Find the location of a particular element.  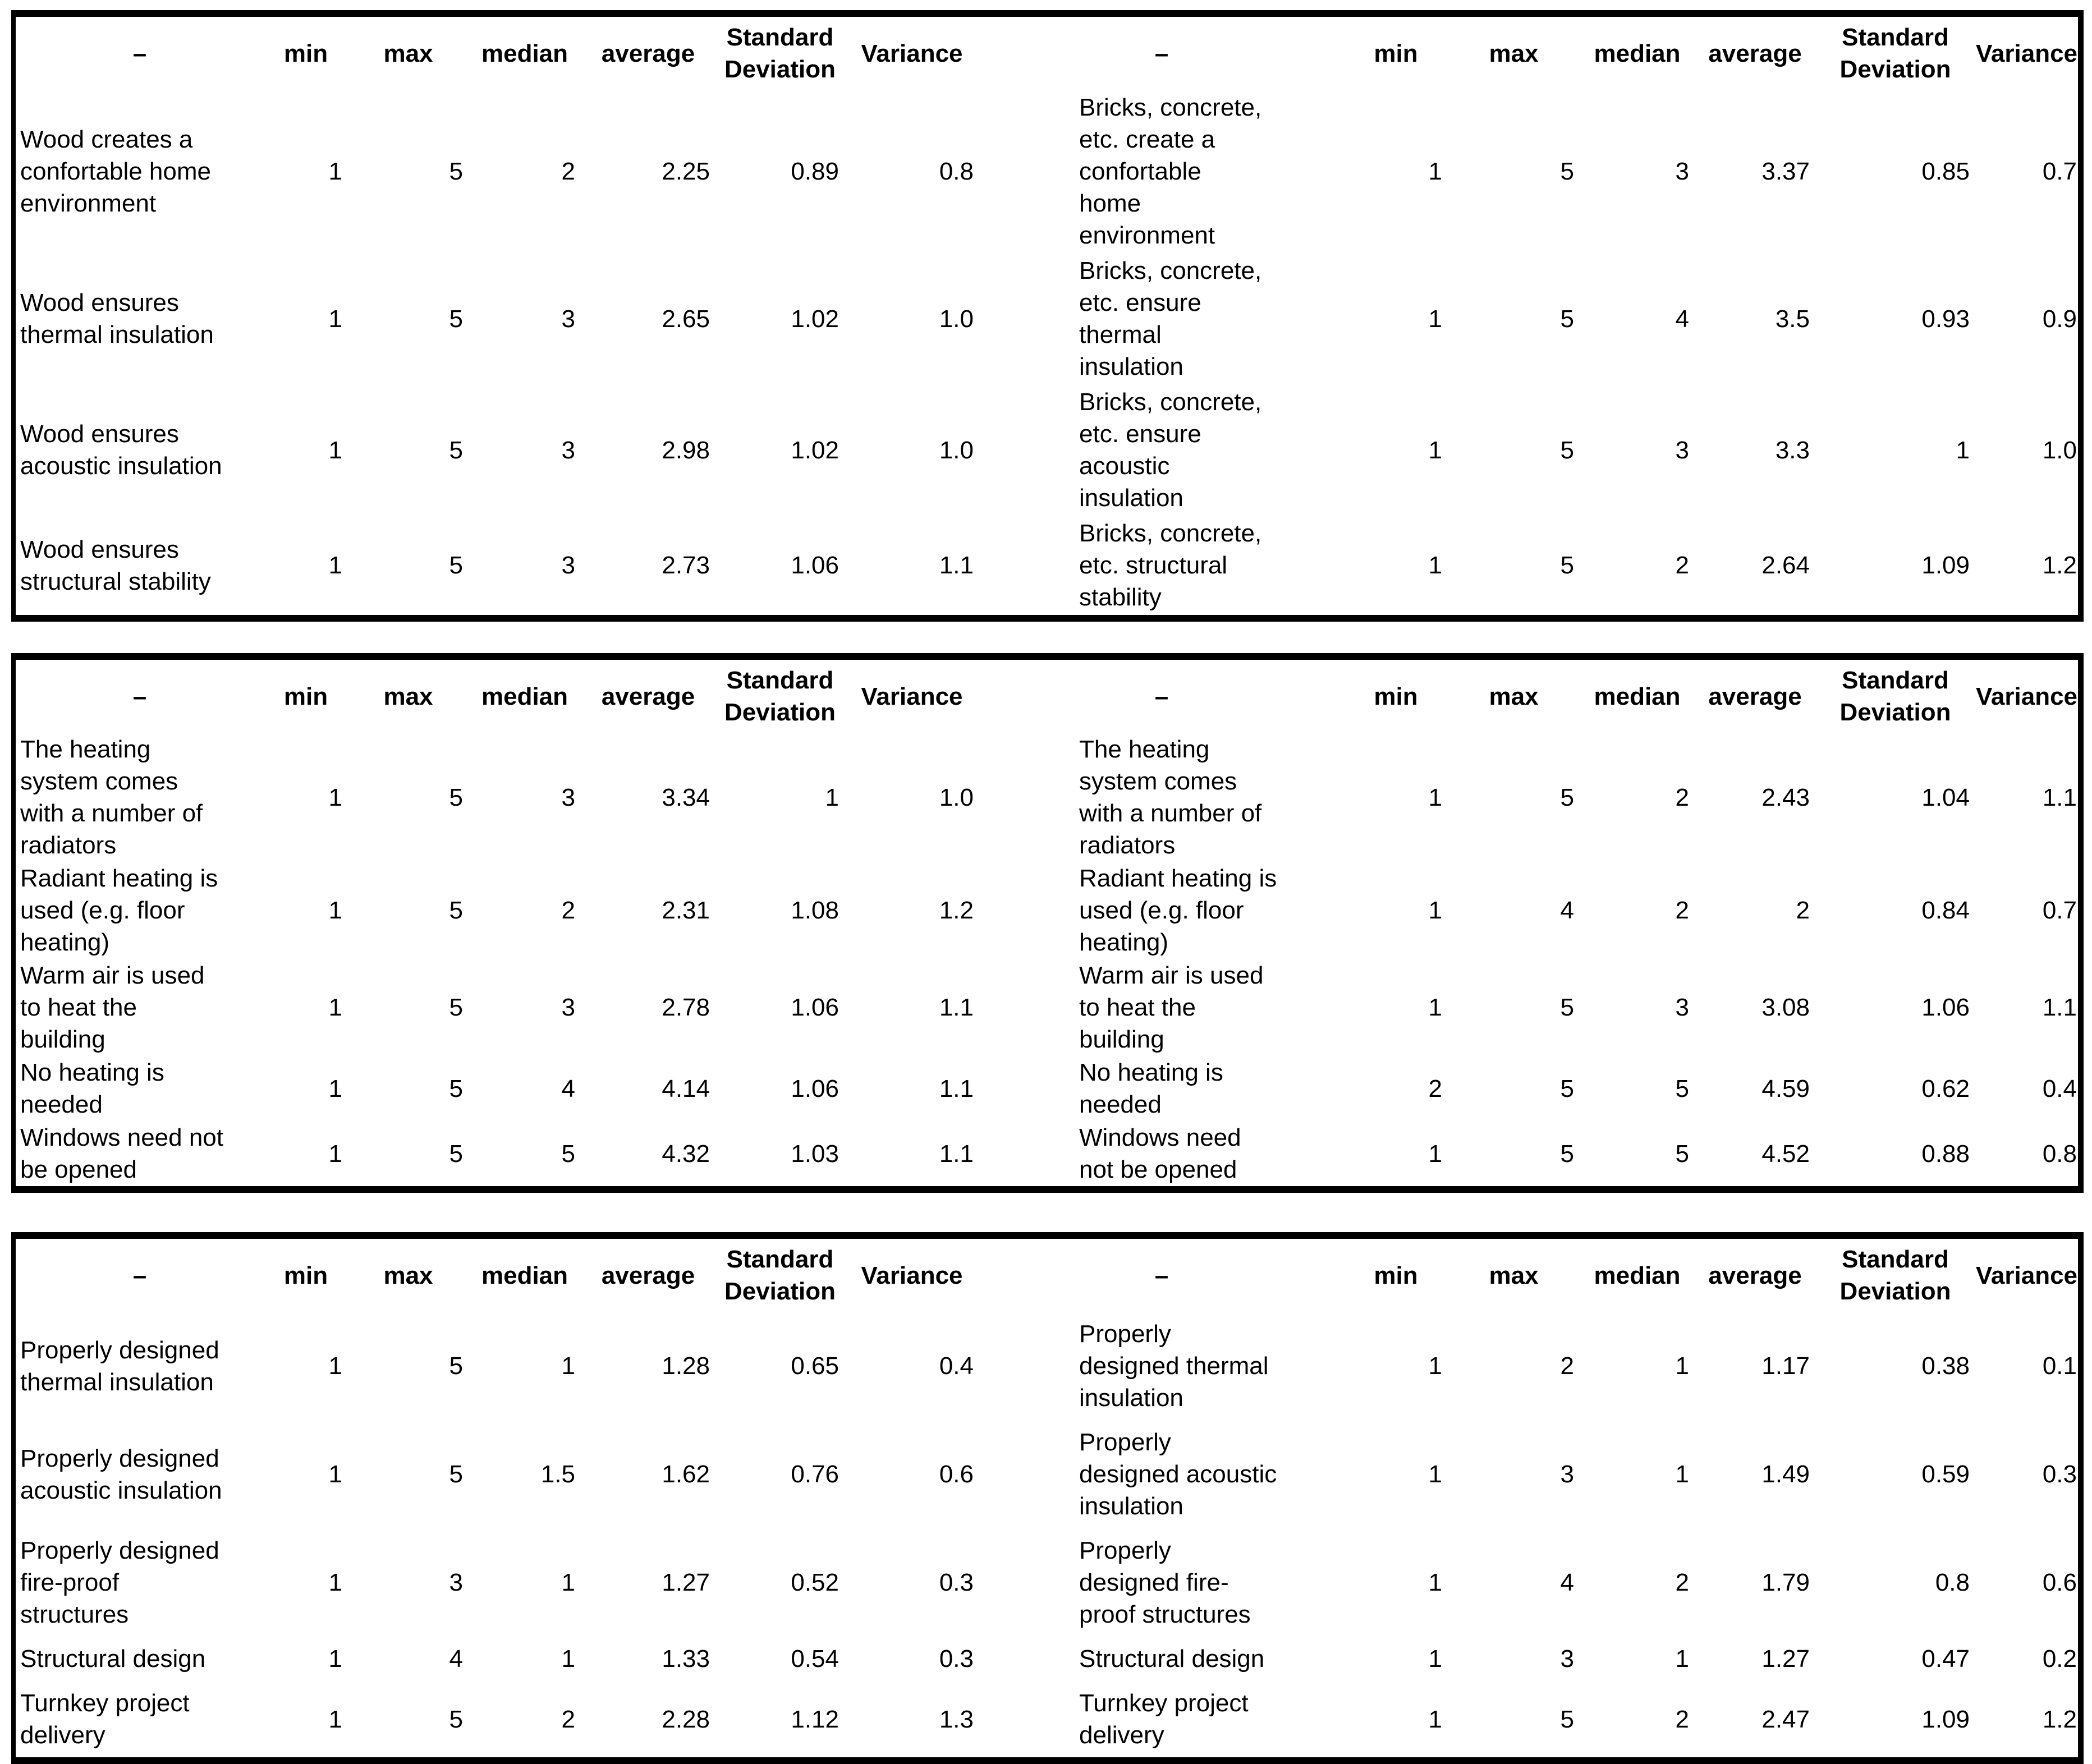

stat-max-left: 3 is located at coordinates (456, 1582).